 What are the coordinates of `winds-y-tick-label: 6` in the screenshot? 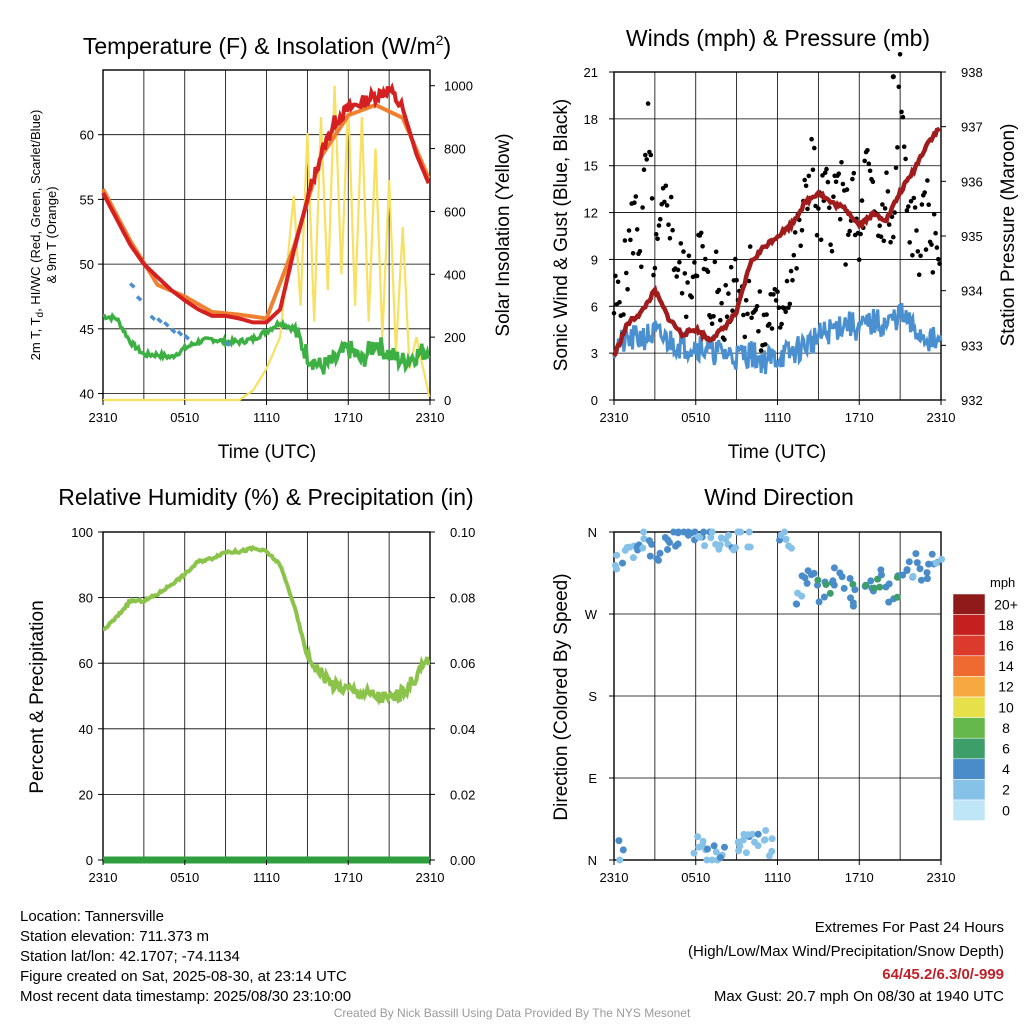 It's located at (594, 306).